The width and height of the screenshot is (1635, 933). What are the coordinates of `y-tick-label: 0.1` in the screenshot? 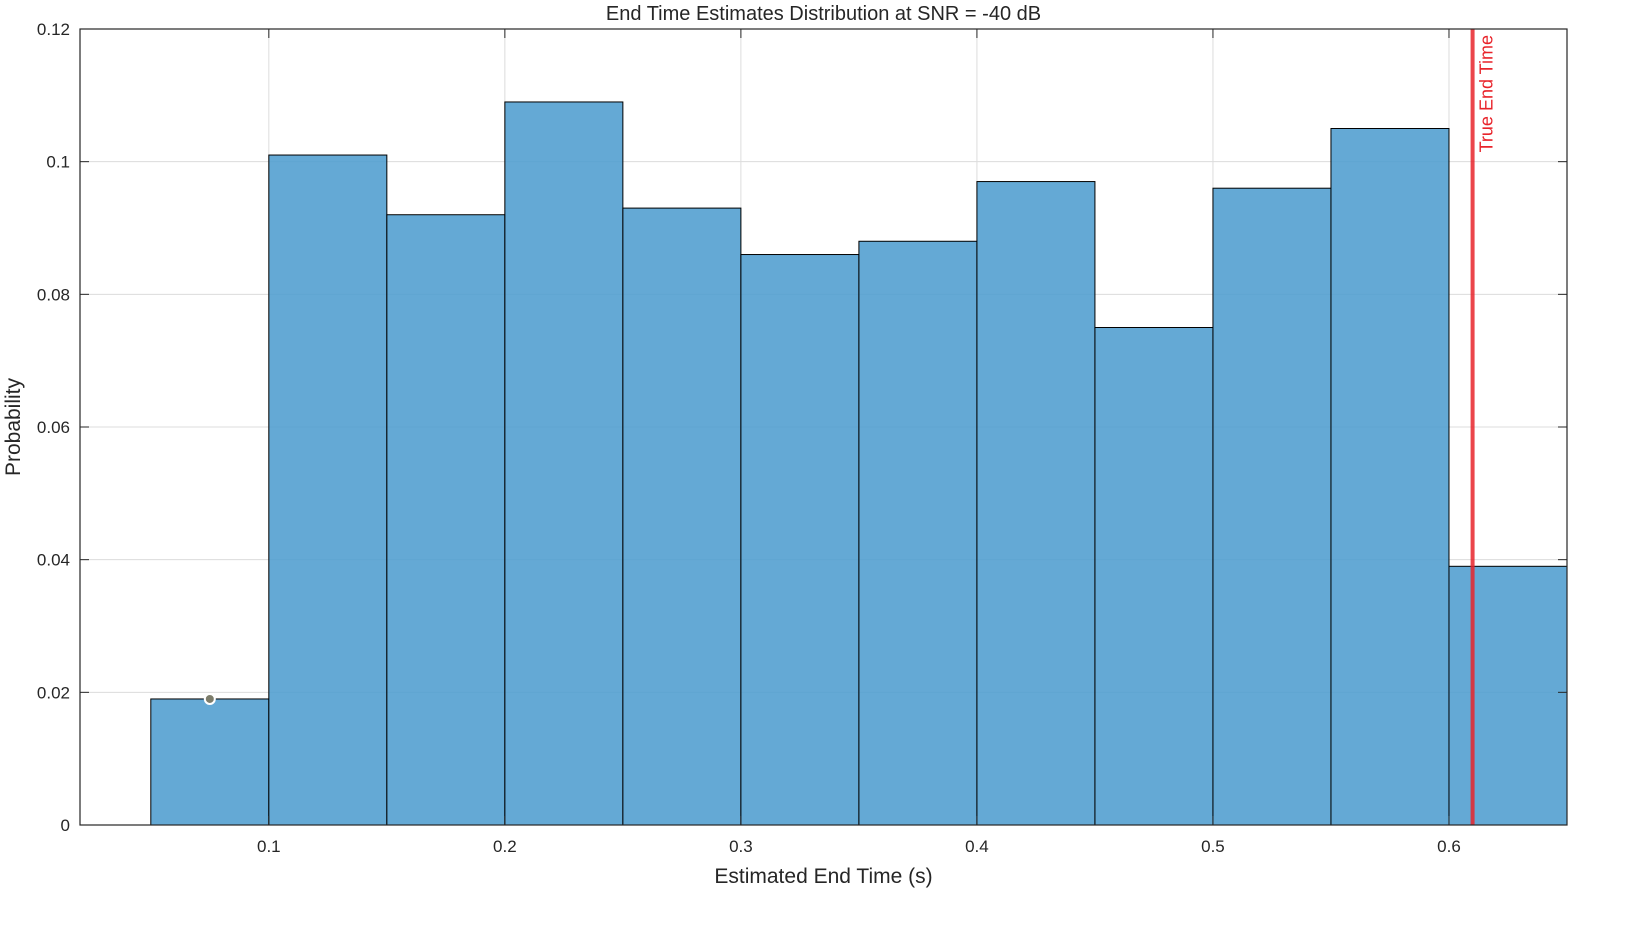 It's located at (58, 162).